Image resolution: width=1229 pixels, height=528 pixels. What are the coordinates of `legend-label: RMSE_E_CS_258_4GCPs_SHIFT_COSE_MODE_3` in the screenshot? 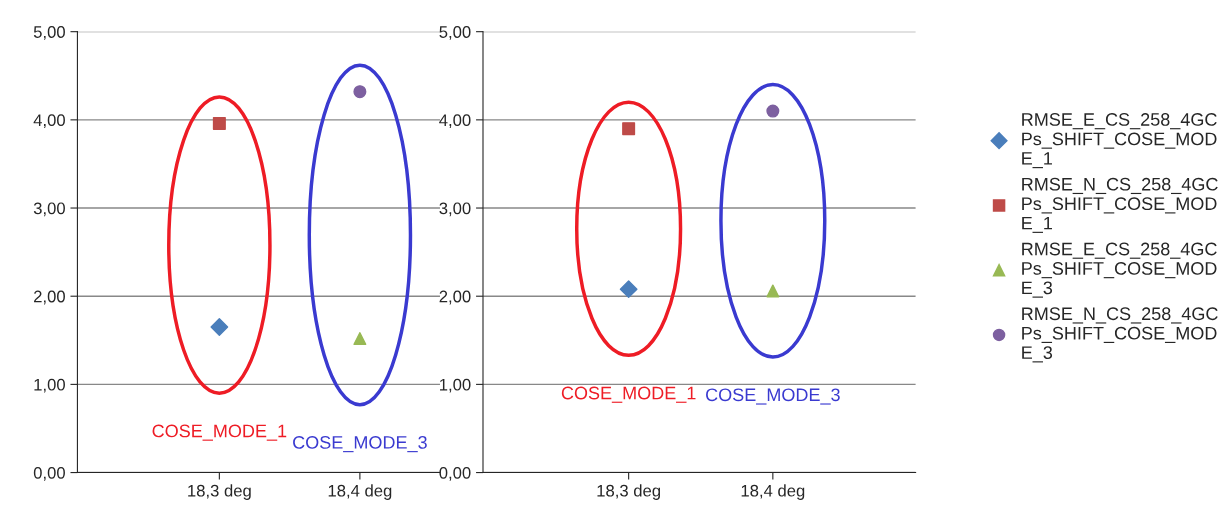 It's located at (1119, 270).